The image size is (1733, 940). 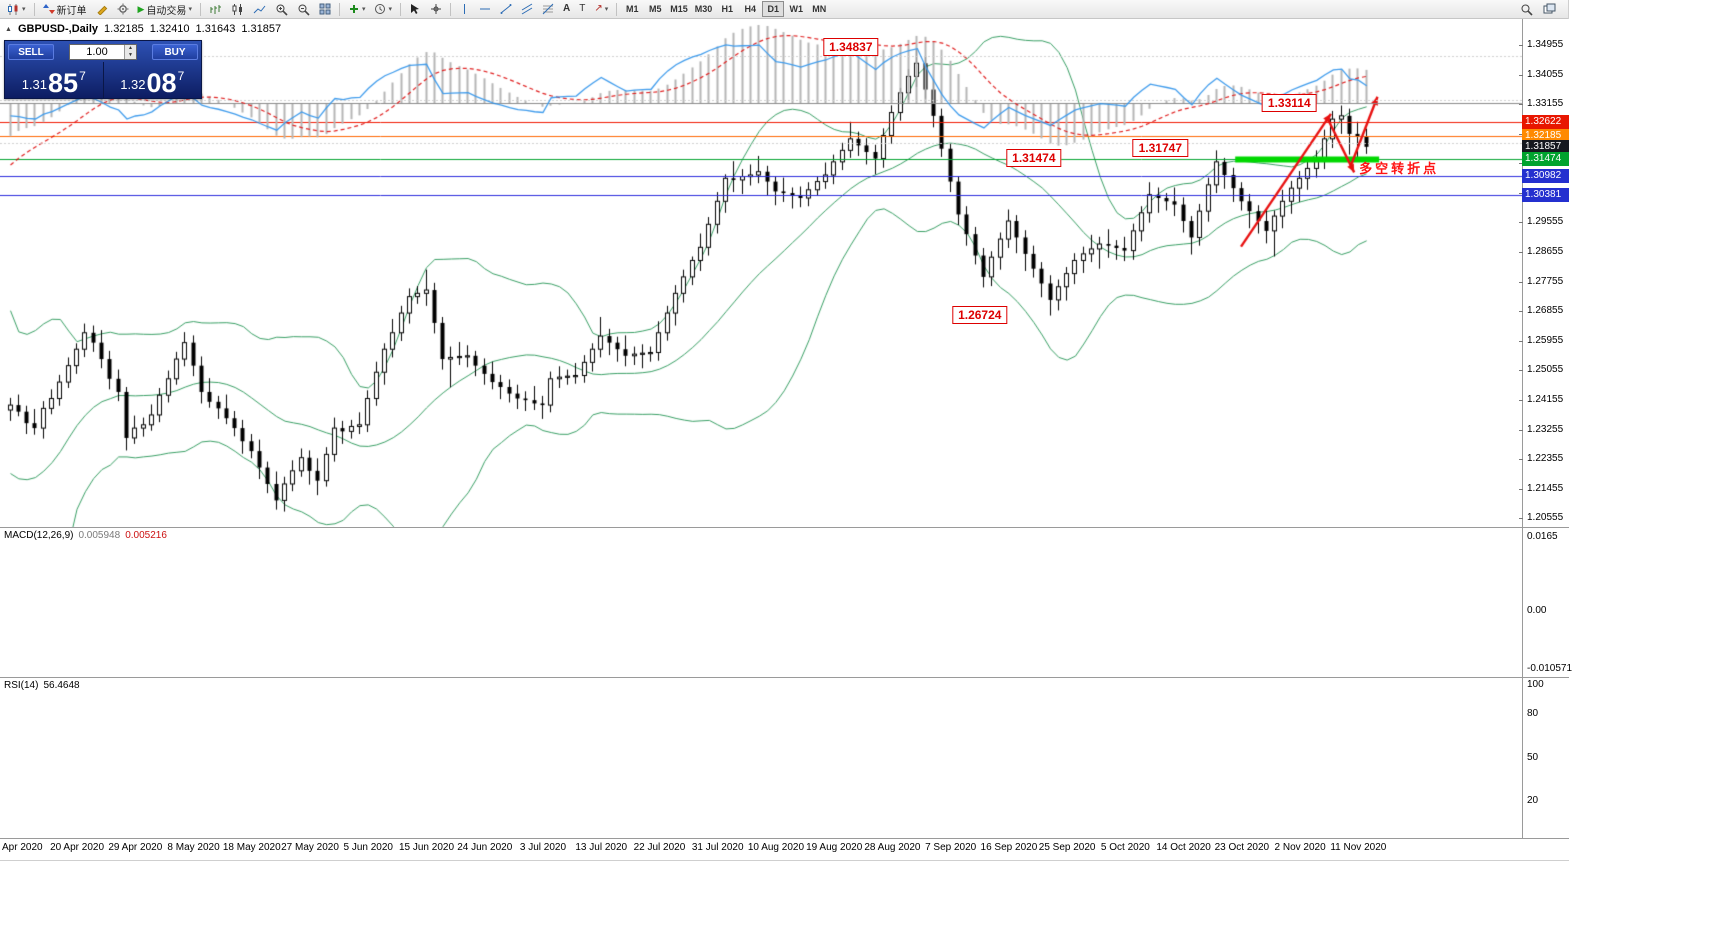 I want to click on timeframe-M1: M1, so click(x=632, y=9).